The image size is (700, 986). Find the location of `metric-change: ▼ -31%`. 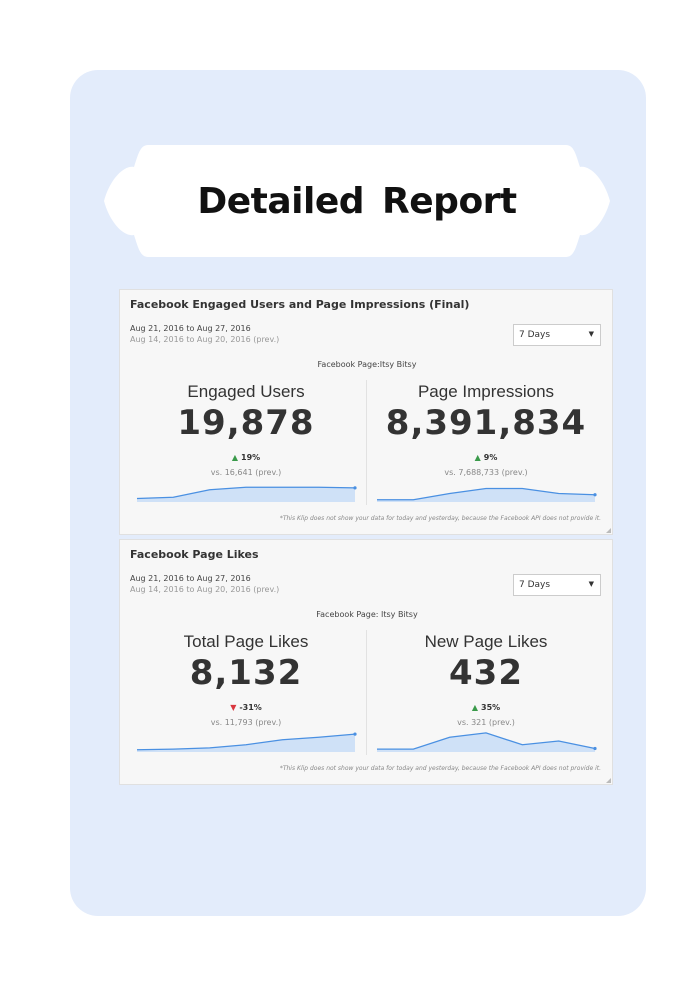

metric-change: ▼ -31% is located at coordinates (246, 707).